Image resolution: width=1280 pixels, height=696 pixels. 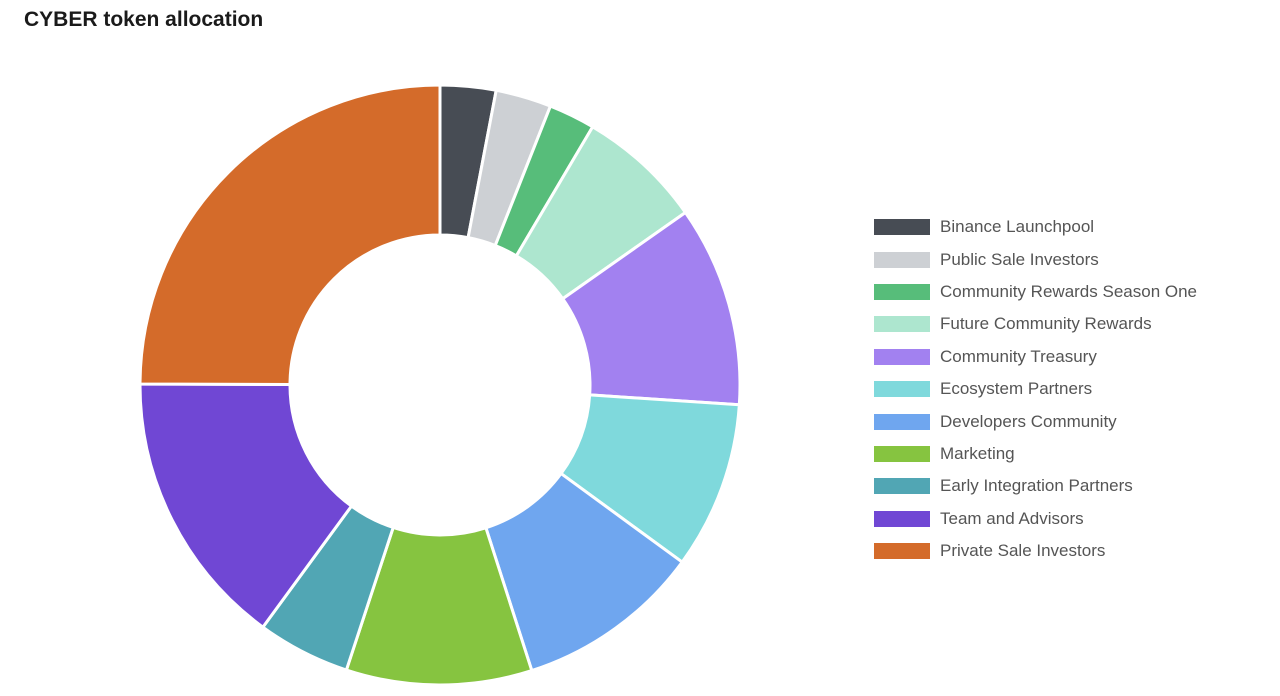 I want to click on legend-item: Community Treasury, so click(x=1035, y=357).